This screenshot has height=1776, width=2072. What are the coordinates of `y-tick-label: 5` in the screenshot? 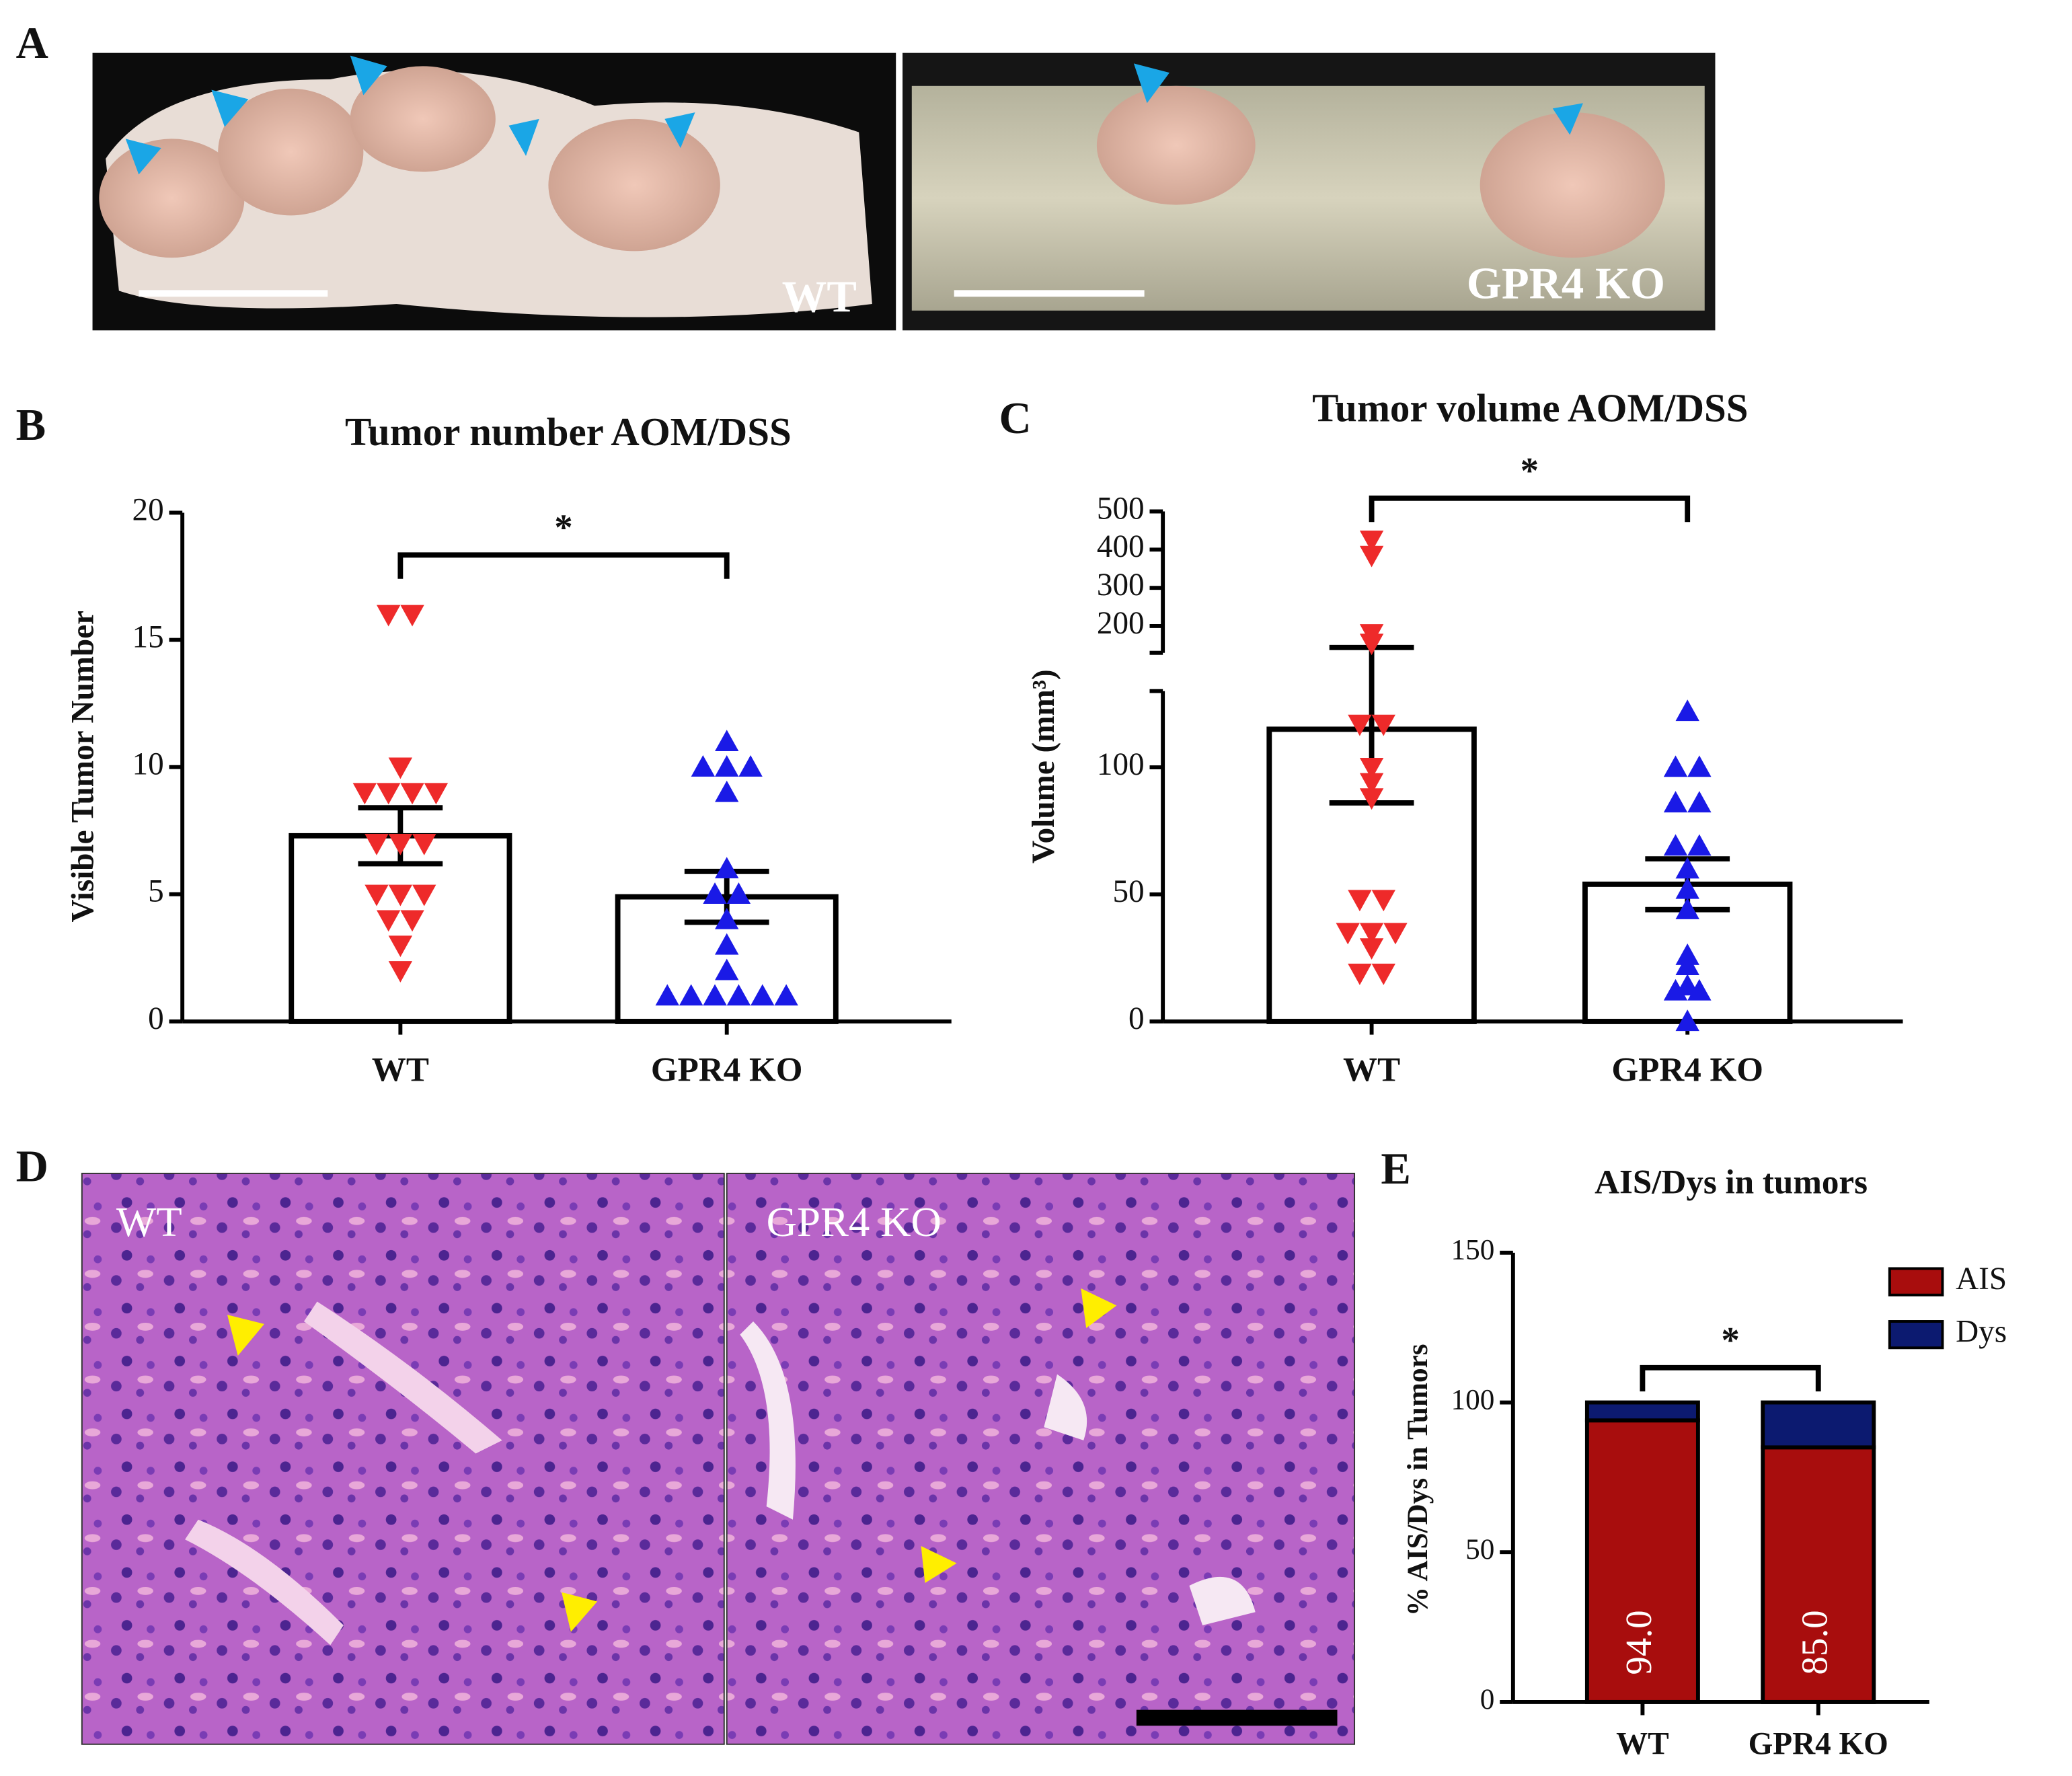 It's located at (156, 891).